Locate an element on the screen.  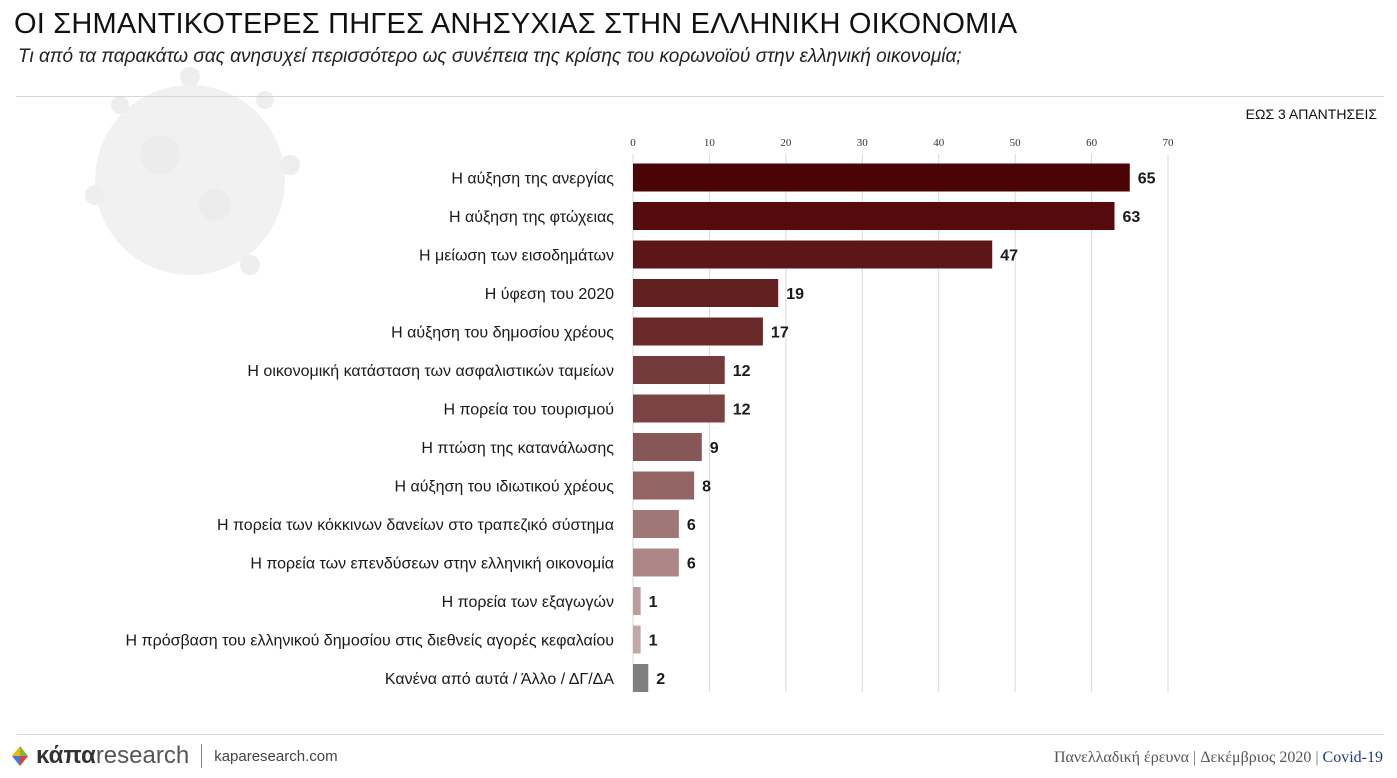
category-label: Η μείωση των εισοδημάτων is located at coordinates (516, 256).